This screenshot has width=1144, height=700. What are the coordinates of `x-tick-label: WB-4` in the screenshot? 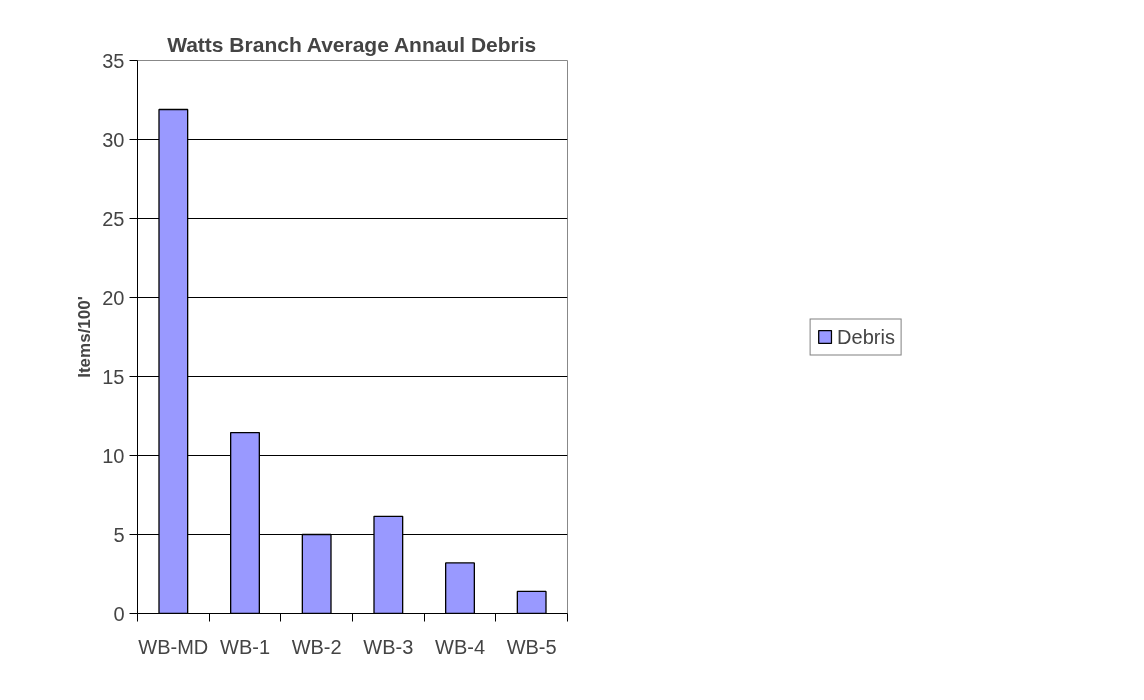 It's located at (460, 646).